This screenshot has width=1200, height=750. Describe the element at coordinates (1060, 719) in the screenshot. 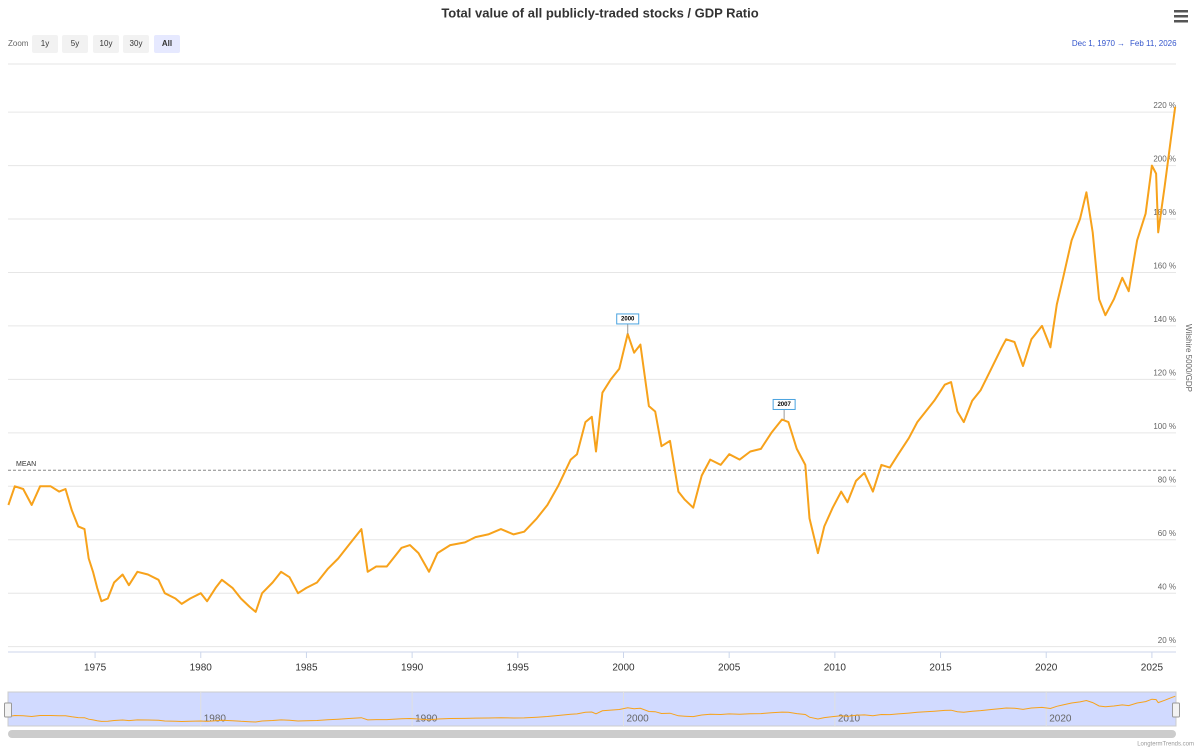

I see `navigator-tick-label: 2020` at that location.